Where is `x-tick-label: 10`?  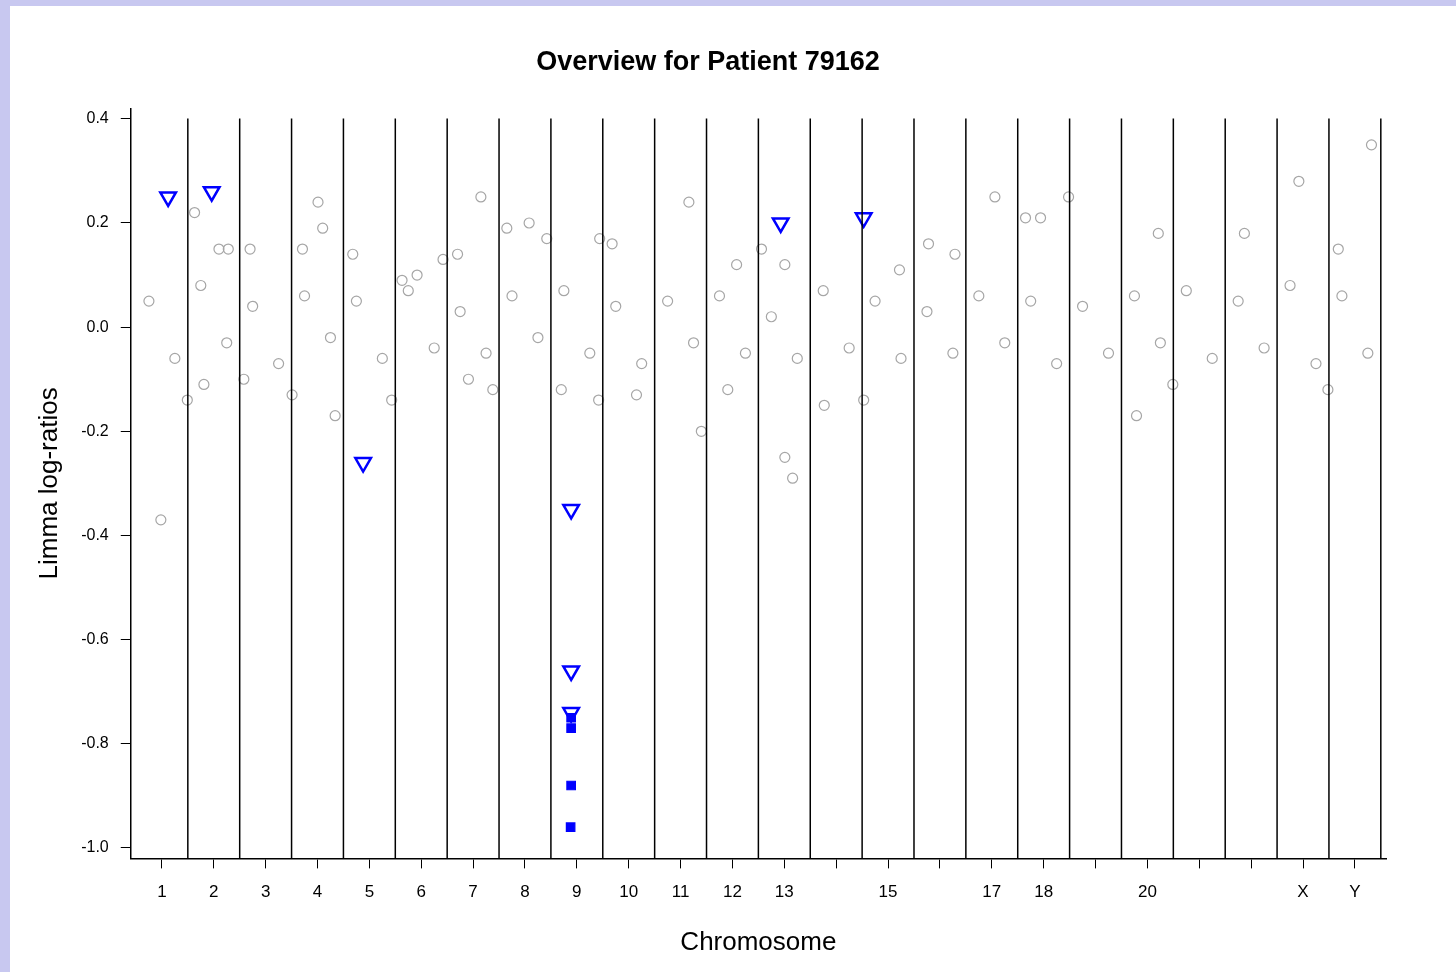
x-tick-label: 10 is located at coordinates (629, 892).